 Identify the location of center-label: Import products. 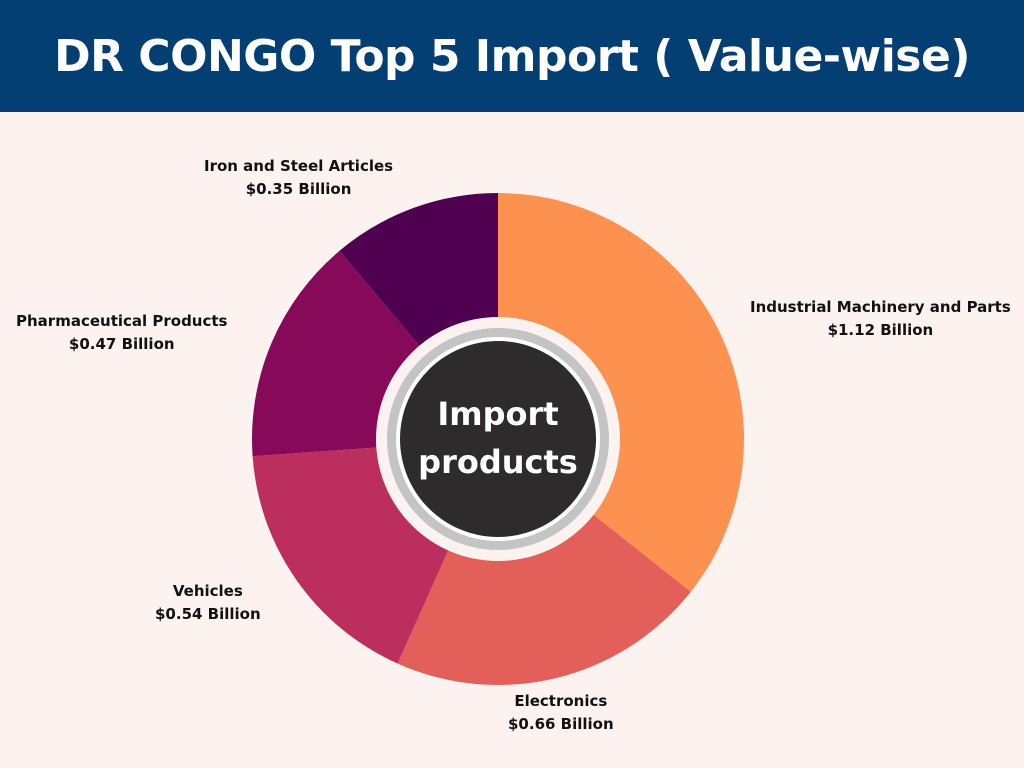
(498, 438).